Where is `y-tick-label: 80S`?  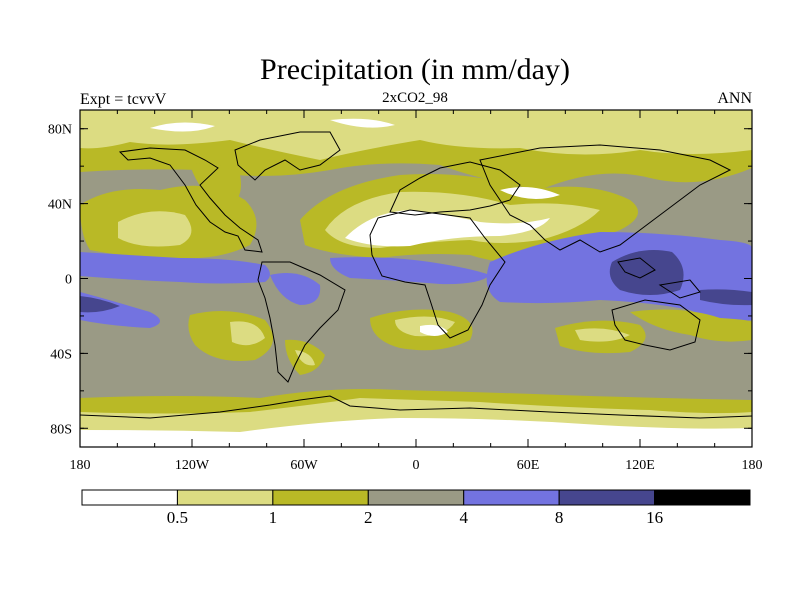 y-tick-label: 80S is located at coordinates (61, 429).